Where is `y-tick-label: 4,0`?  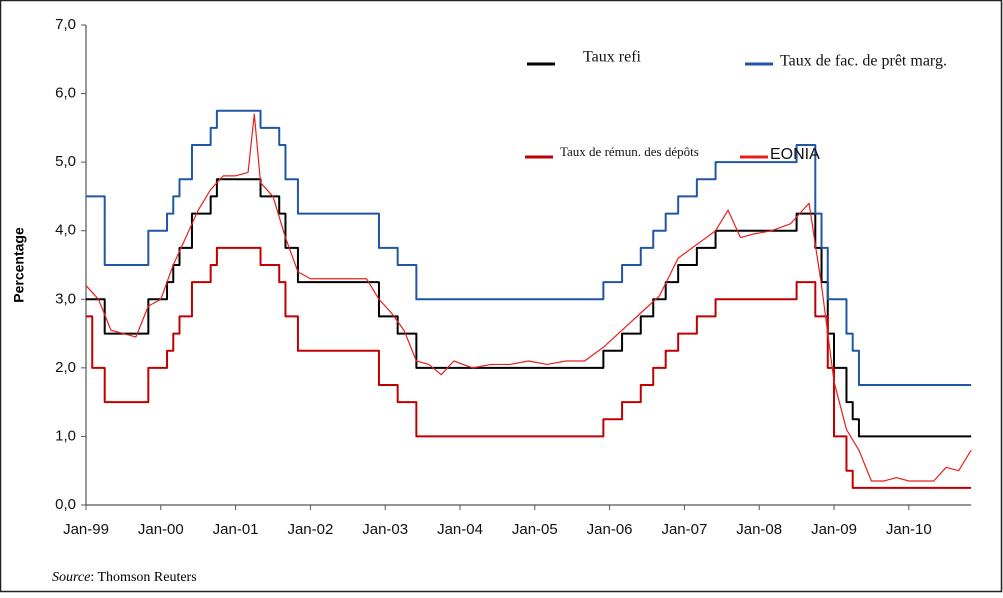
y-tick-label: 4,0 is located at coordinates (65, 230).